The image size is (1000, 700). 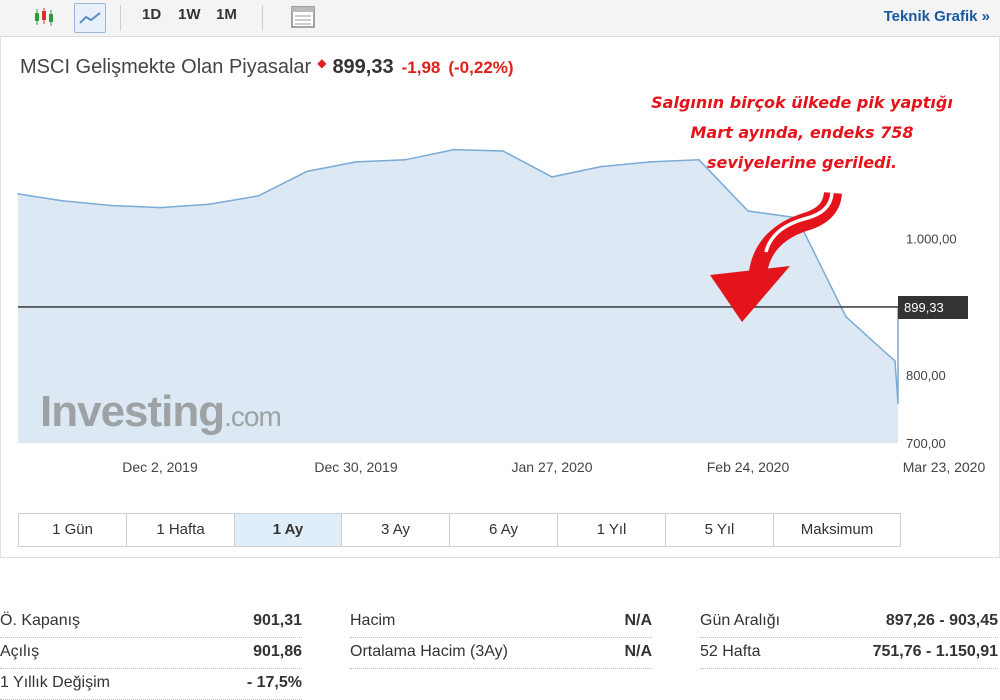 I want to click on period-1-day: 1 Gün, so click(x=73, y=530).